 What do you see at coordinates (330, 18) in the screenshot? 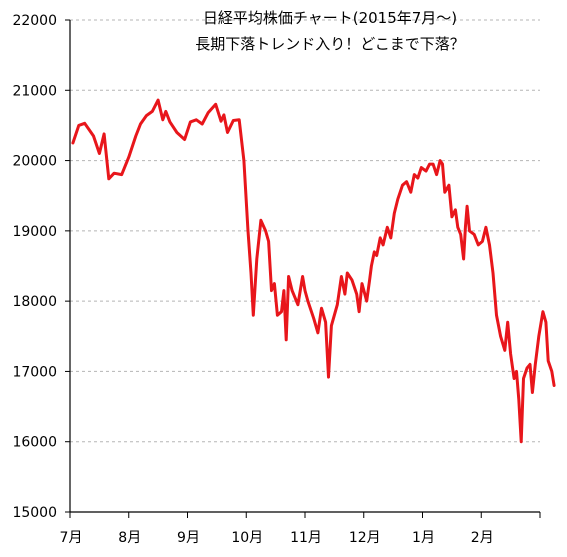
I see `chart-title-line1: 日経平均株価チャート(2015年7月～)` at bounding box center [330, 18].